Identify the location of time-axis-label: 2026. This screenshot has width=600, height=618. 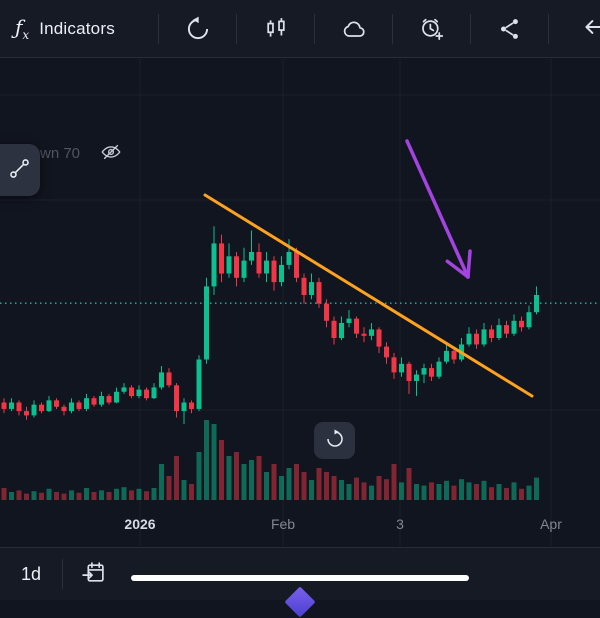
(139, 524).